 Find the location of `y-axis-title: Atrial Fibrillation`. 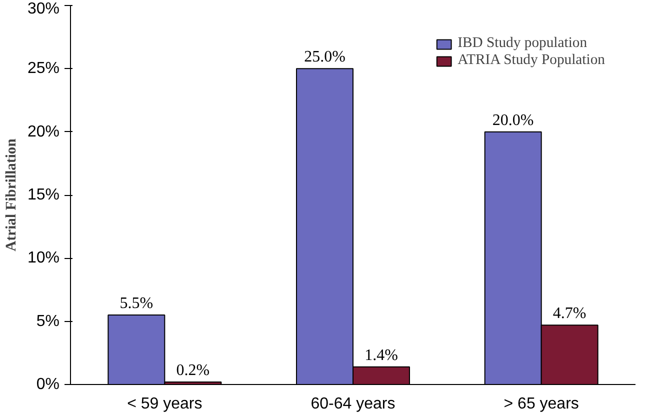

y-axis-title: Atrial Fibrillation is located at coordinates (11, 195).